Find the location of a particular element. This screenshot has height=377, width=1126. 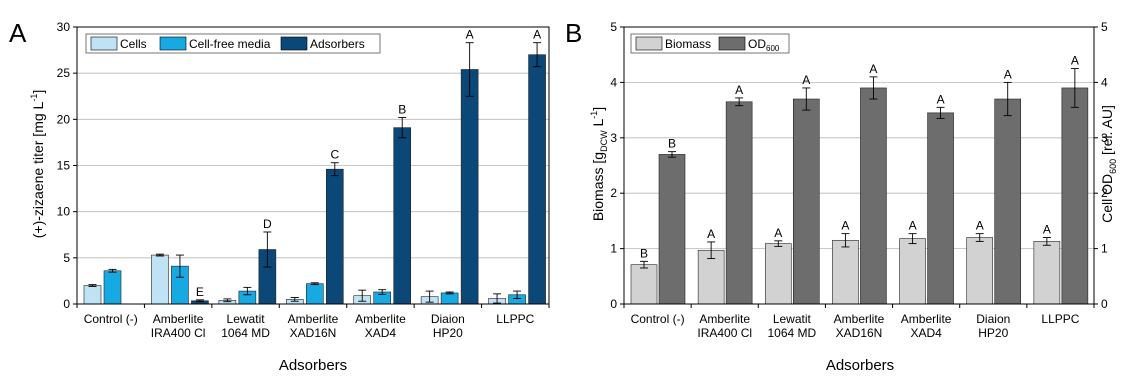

legend-b-box is located at coordinates (710, 43).